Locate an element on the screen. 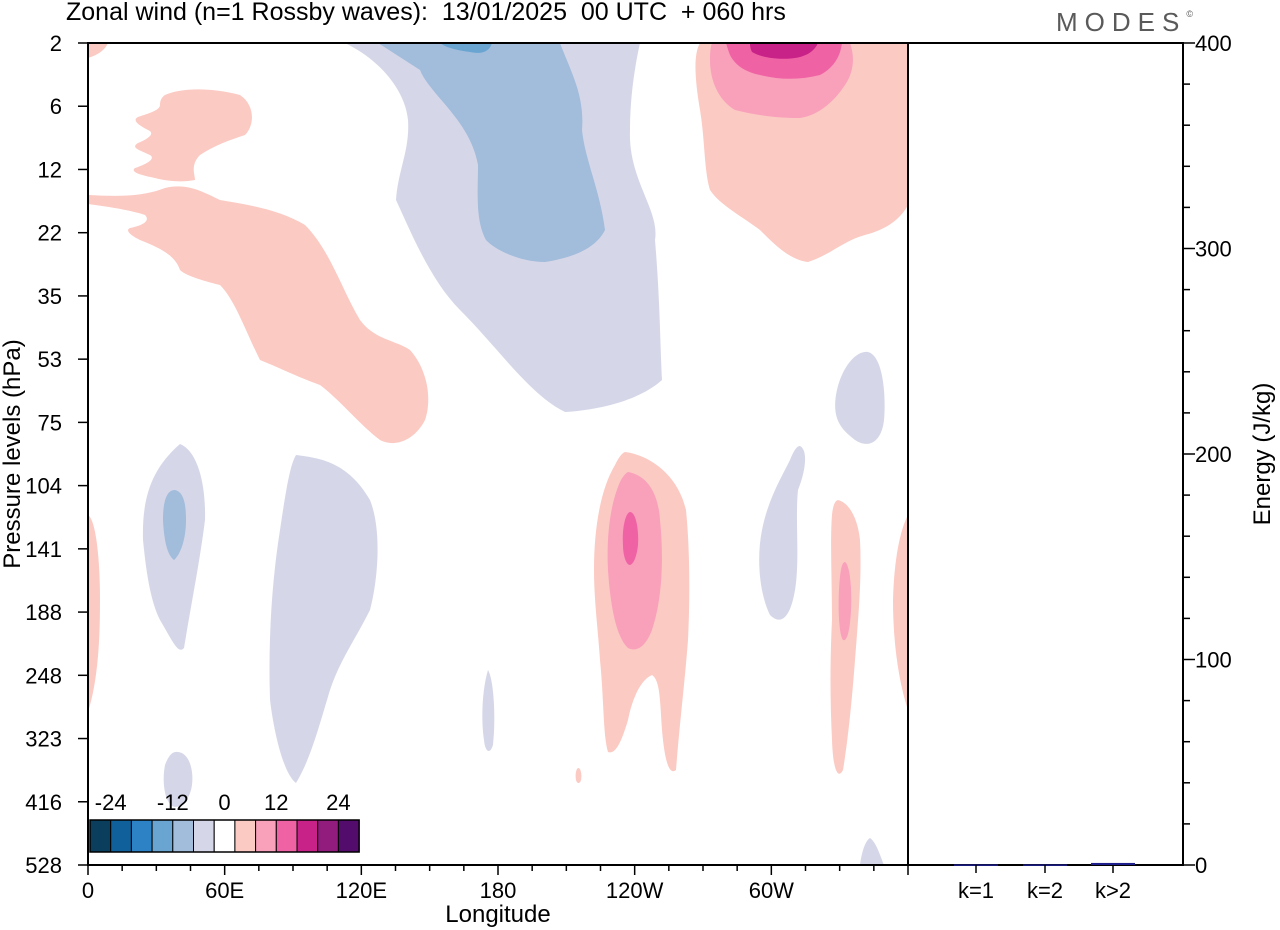  energy-bar is located at coordinates (1113, 863).